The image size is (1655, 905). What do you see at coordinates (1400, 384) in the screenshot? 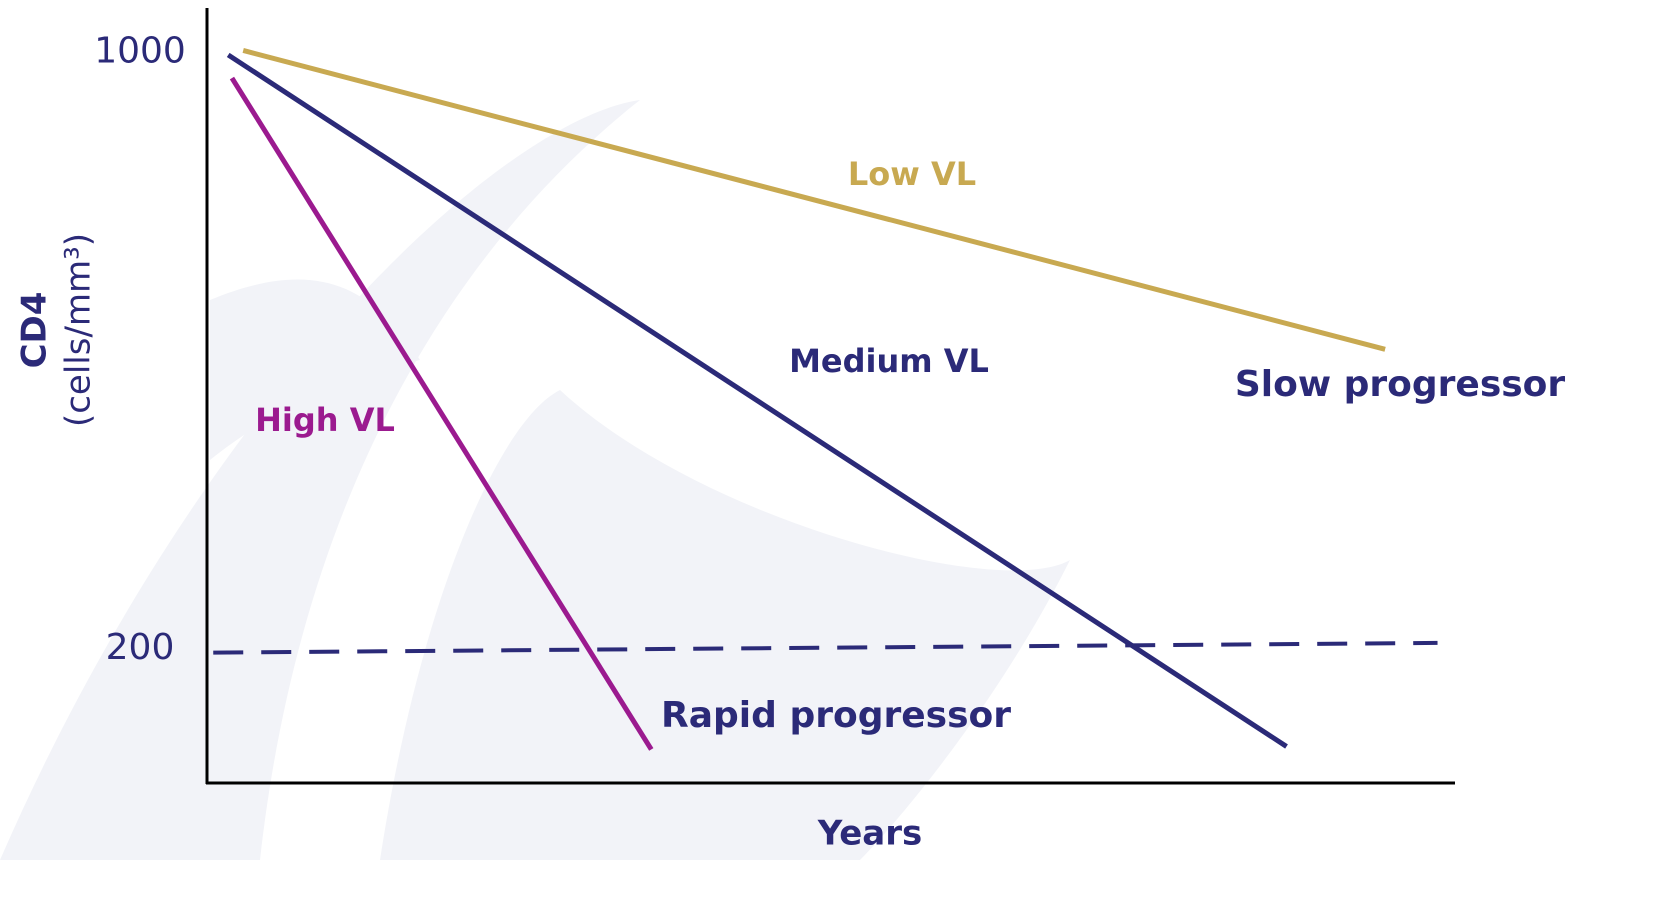
I see `annotation: Slow progressor` at bounding box center [1400, 384].